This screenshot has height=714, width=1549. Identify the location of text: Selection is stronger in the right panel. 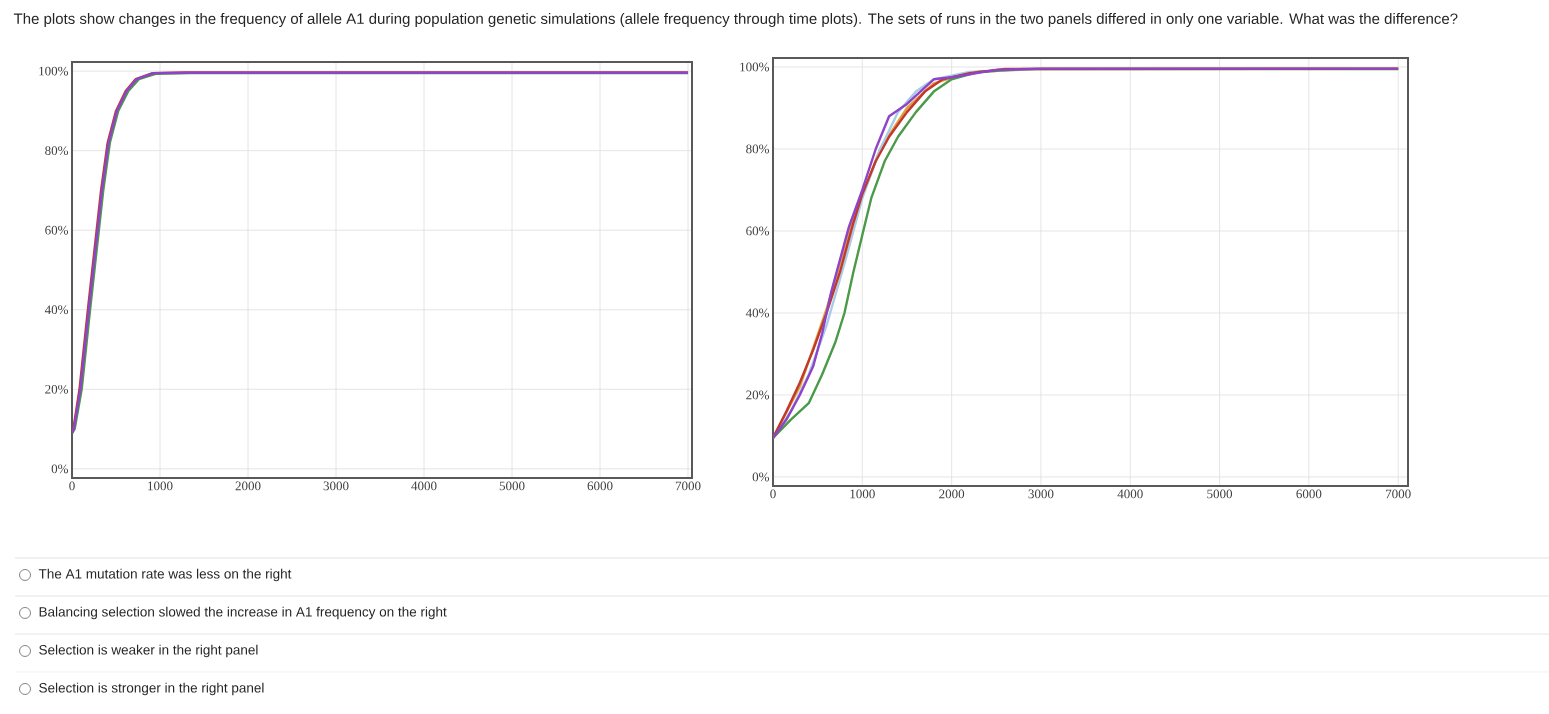
(151, 689).